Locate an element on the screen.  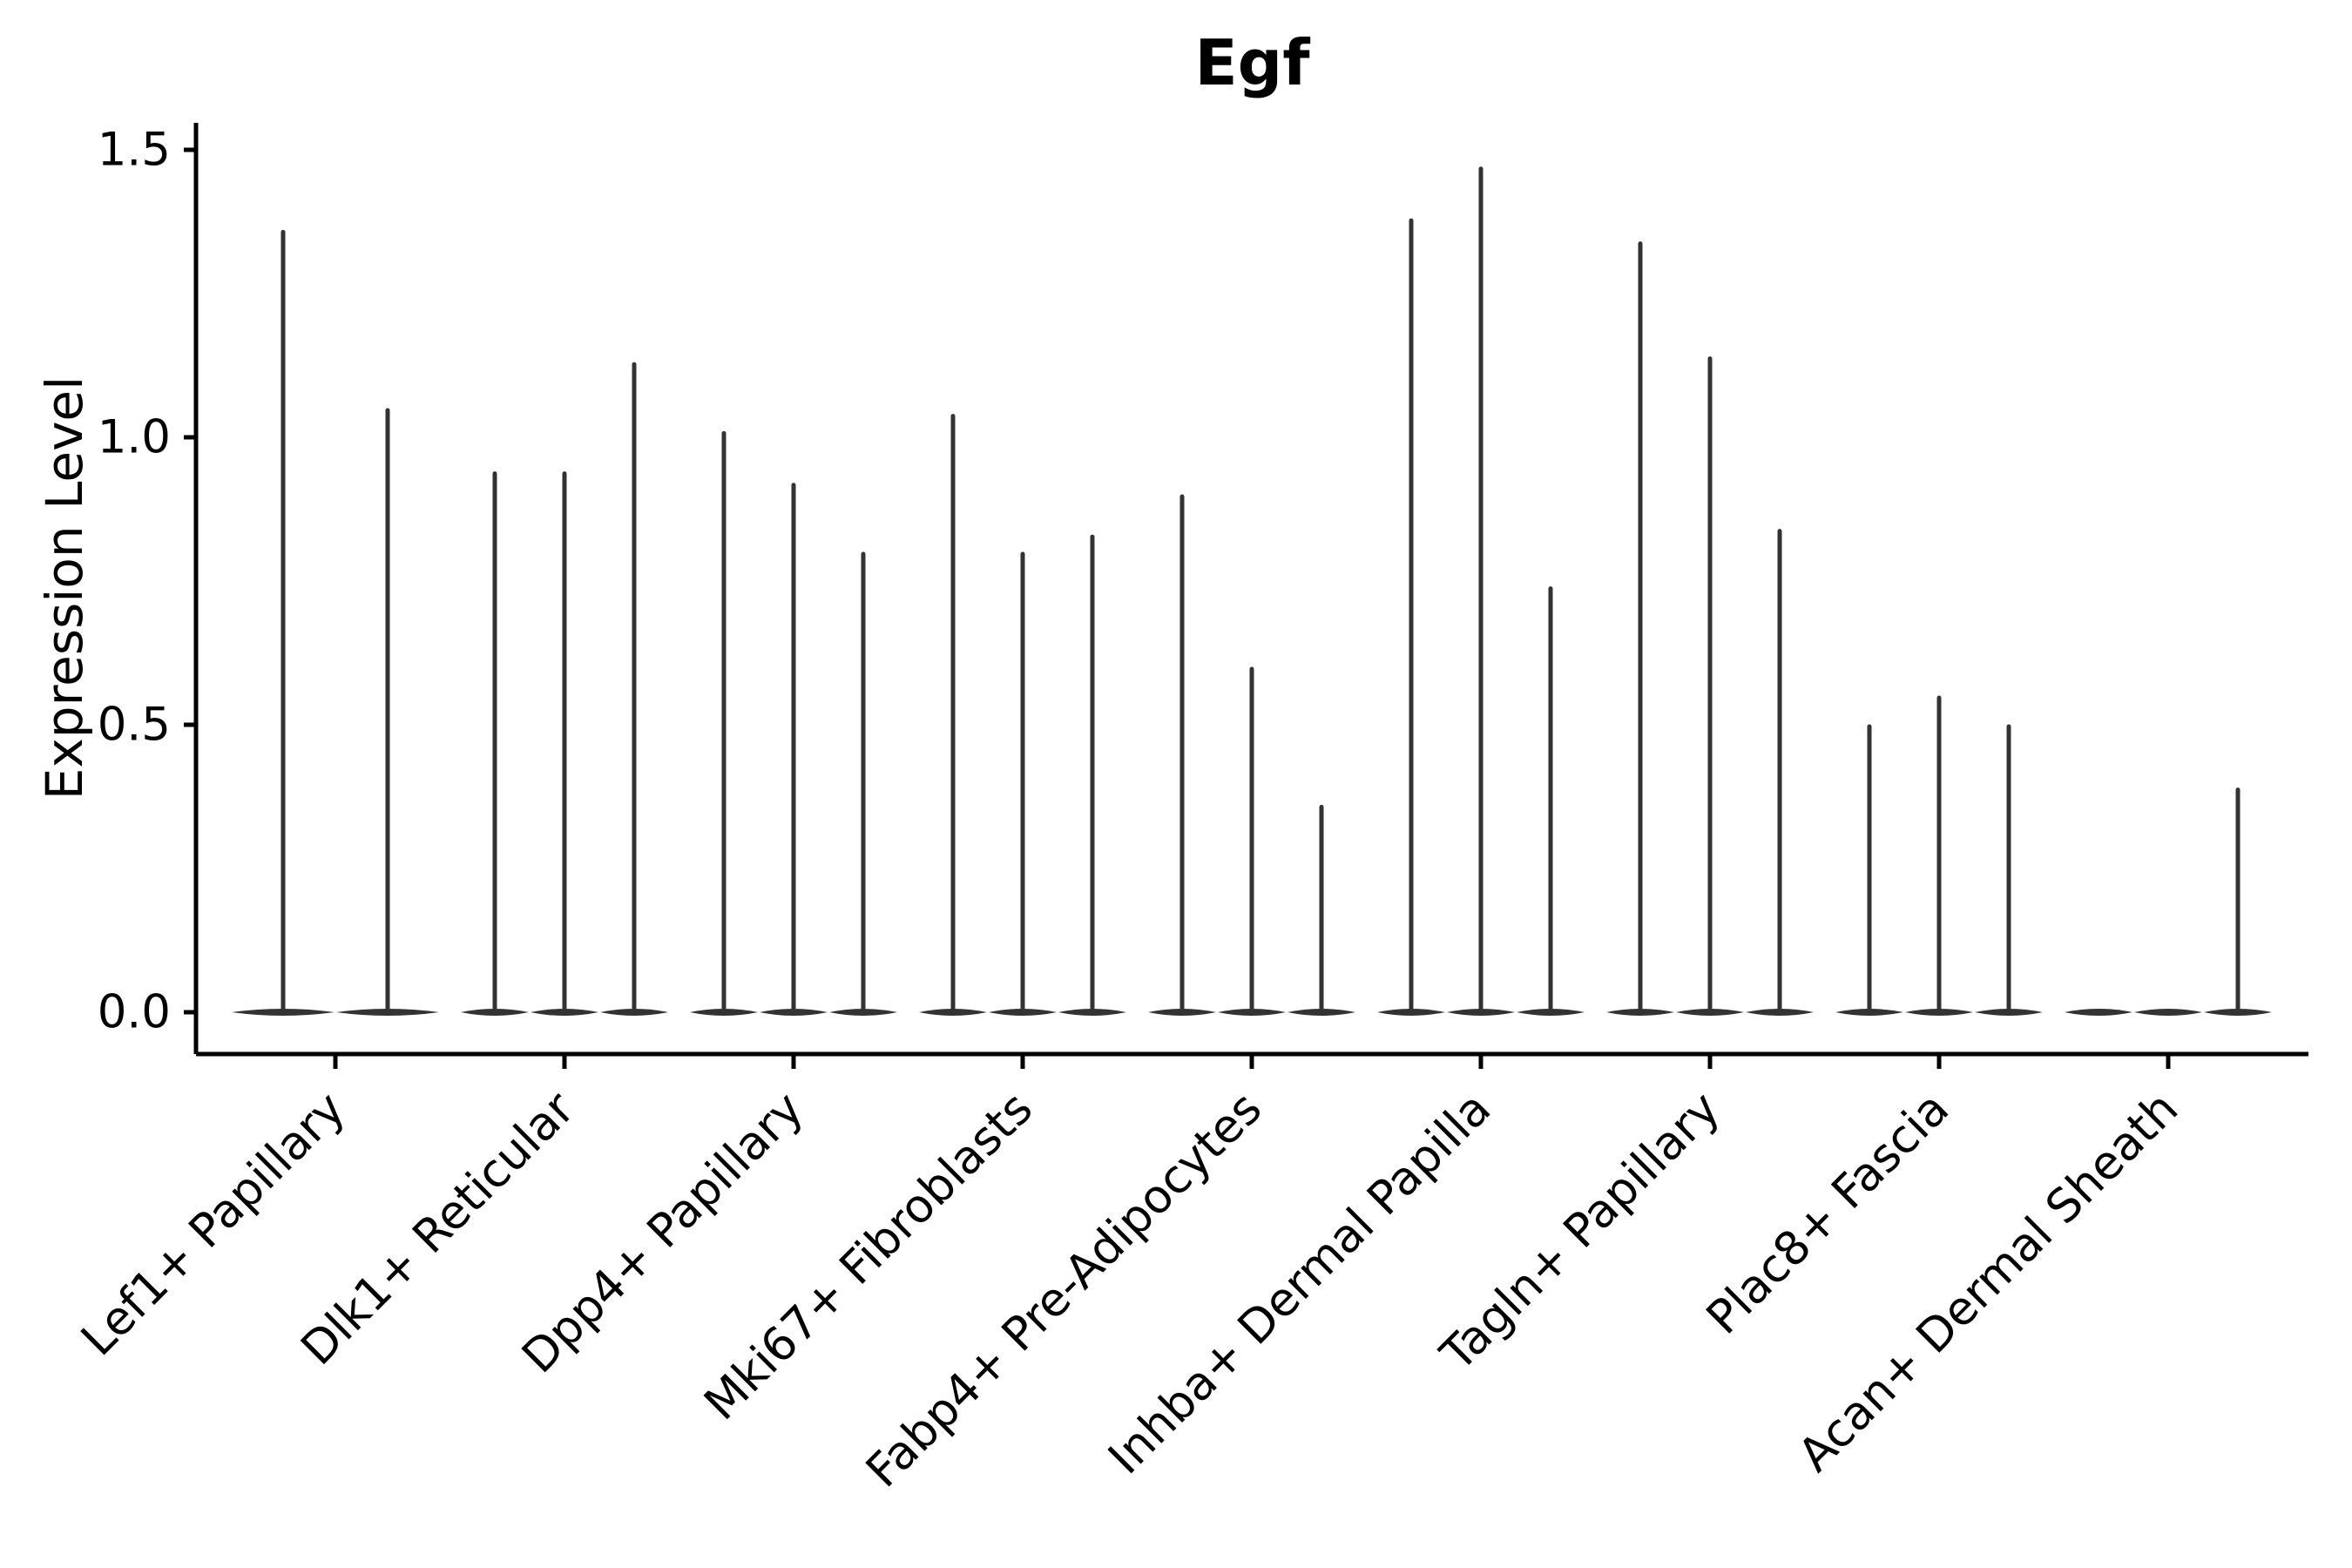
y-tick-label: 0.5 is located at coordinates (134, 726).